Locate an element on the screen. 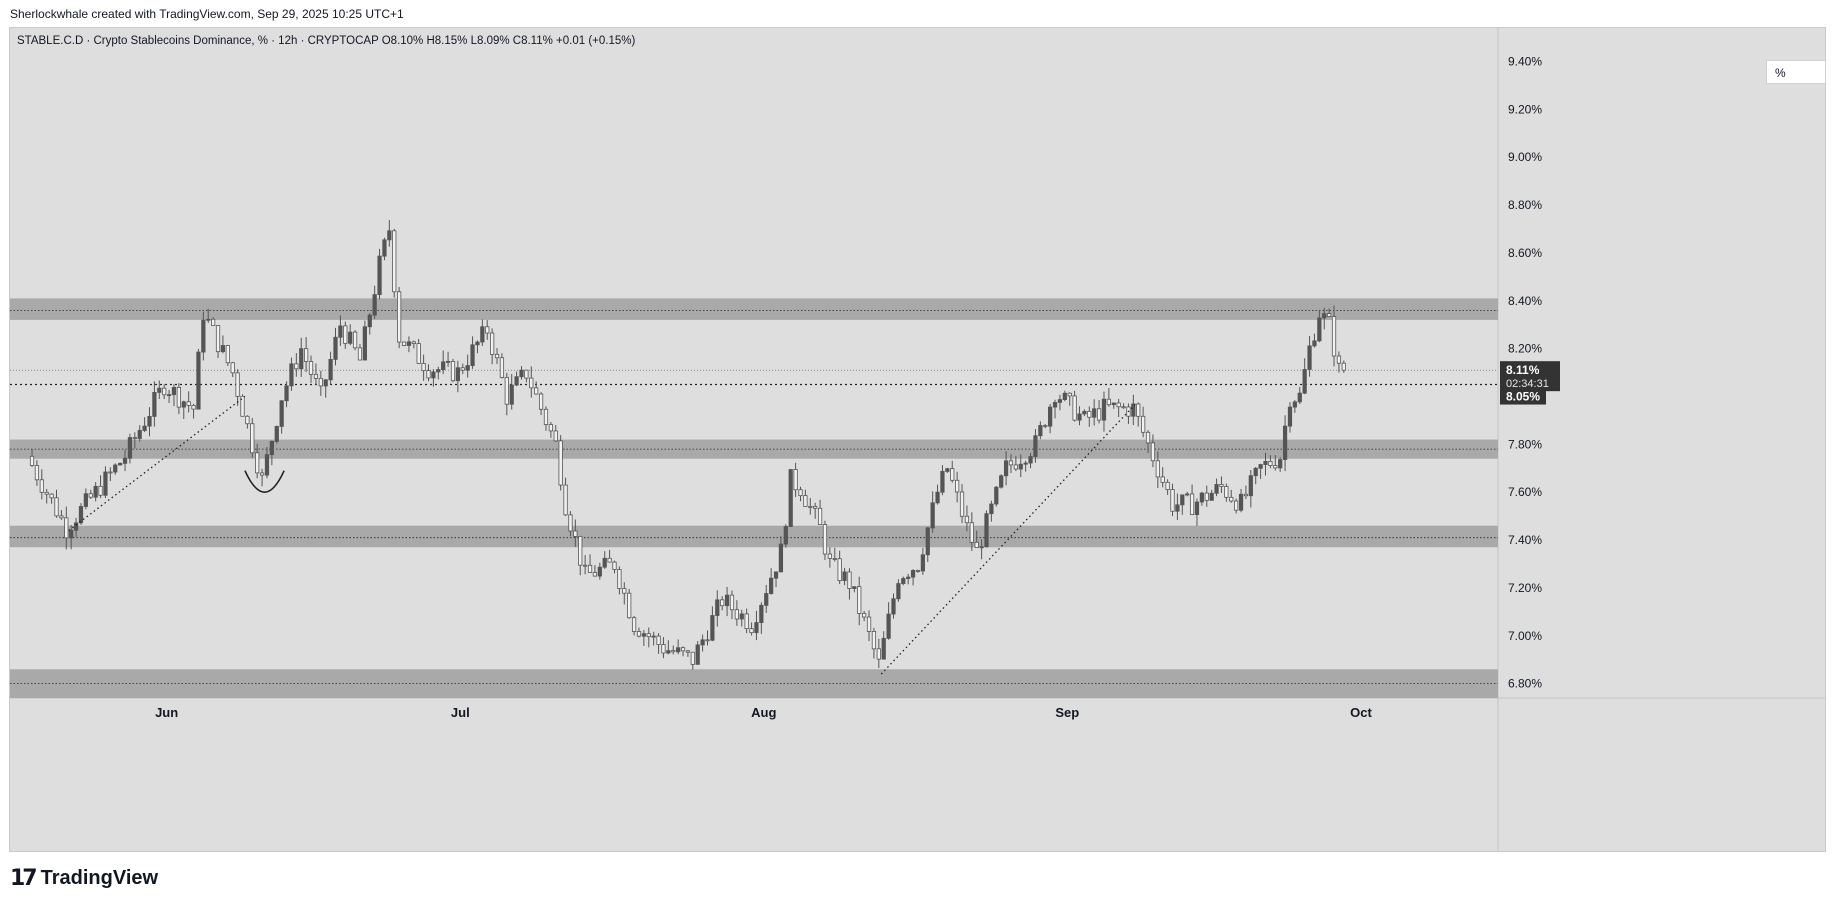 The width and height of the screenshot is (1835, 909). x-tick-label: Oct is located at coordinates (1361, 712).